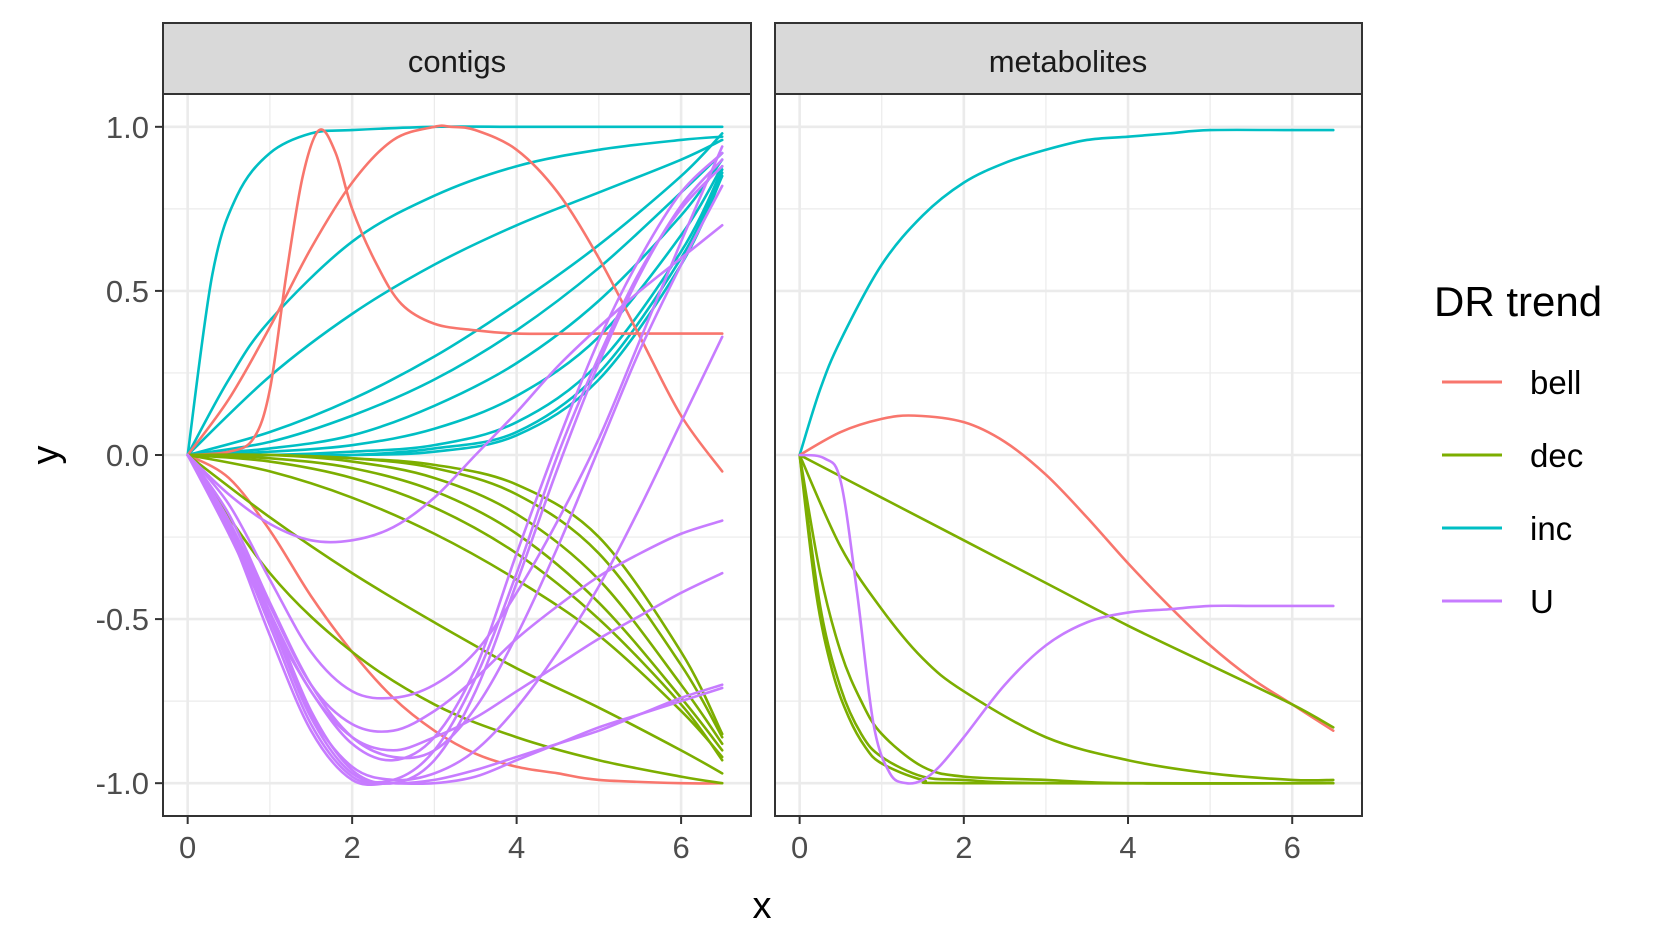 The height and width of the screenshot is (944, 1653). I want to click on legend-label-dec: dec, so click(1556, 455).